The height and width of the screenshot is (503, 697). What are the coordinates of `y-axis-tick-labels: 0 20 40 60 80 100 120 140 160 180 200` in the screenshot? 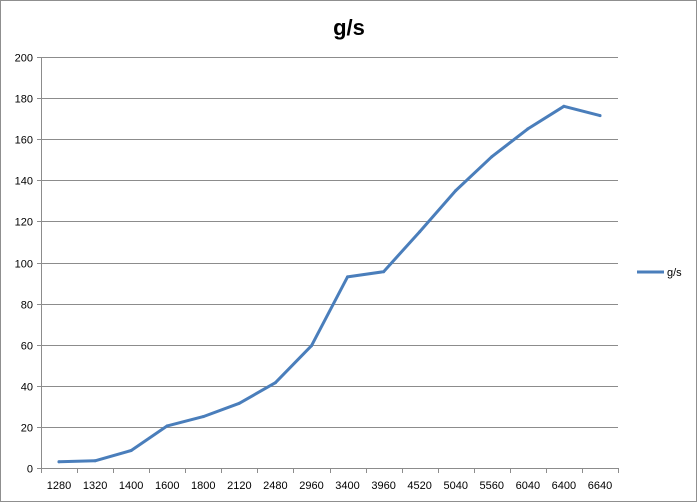 It's located at (24, 264).